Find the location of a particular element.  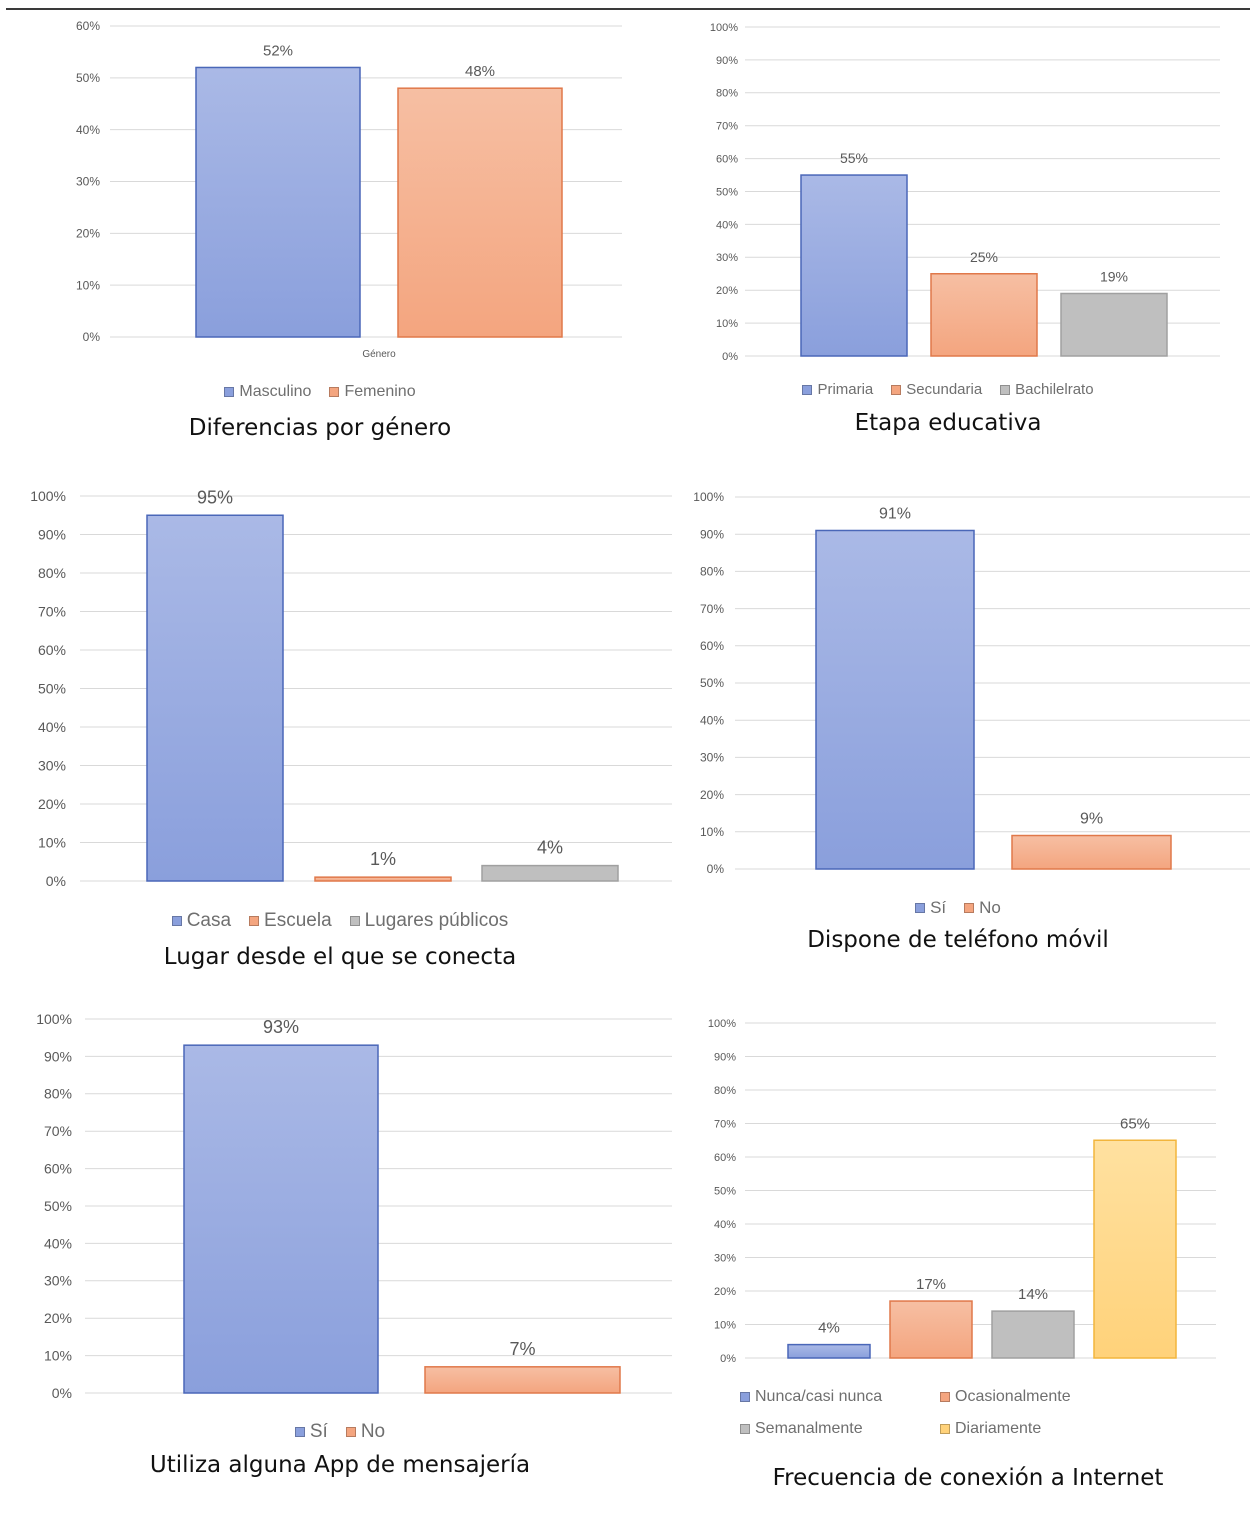

legend-label: Semanalmente is located at coordinates (809, 1428).